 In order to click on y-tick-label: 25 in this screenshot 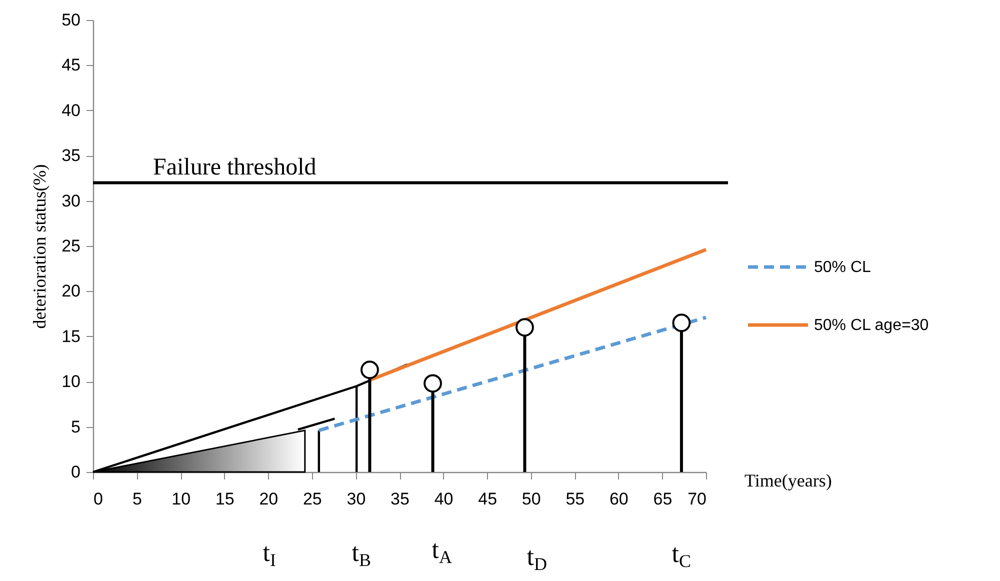, I will do `click(71, 246)`.